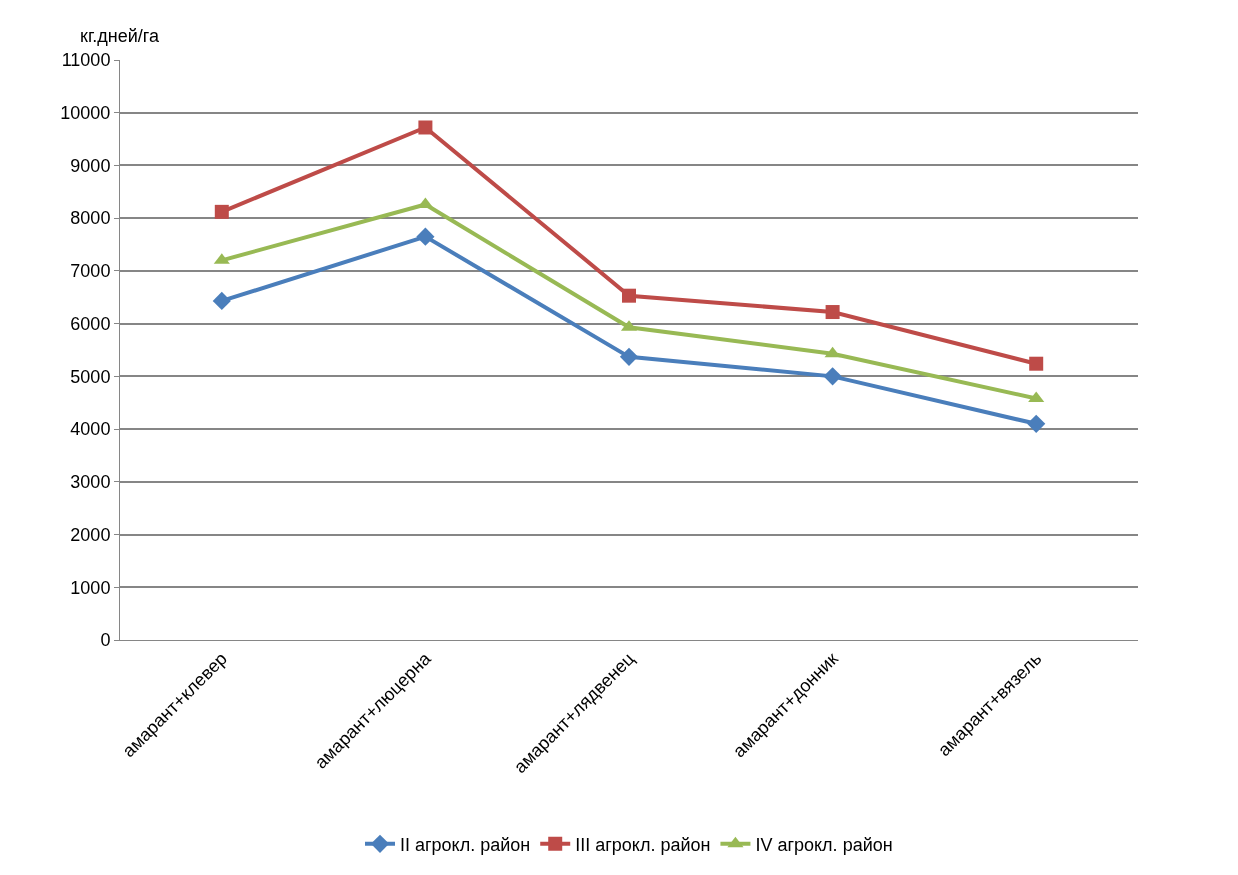  I want to click on y-tick-label: 0, so click(105, 640).